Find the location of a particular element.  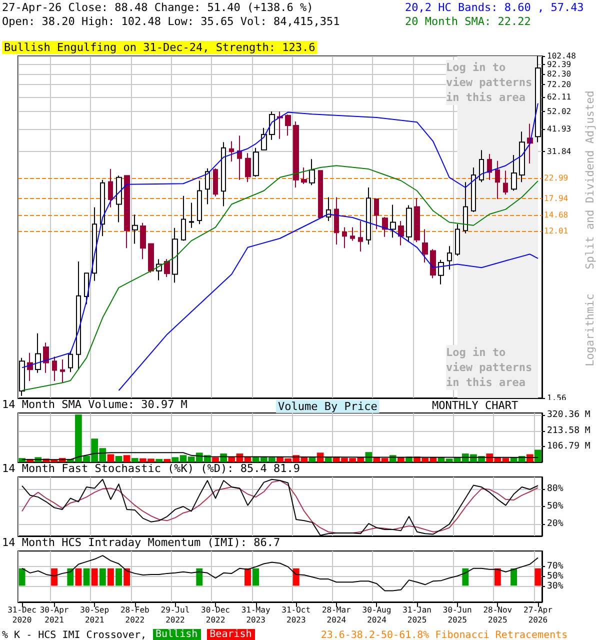

text: Bullish is located at coordinates (176, 634).